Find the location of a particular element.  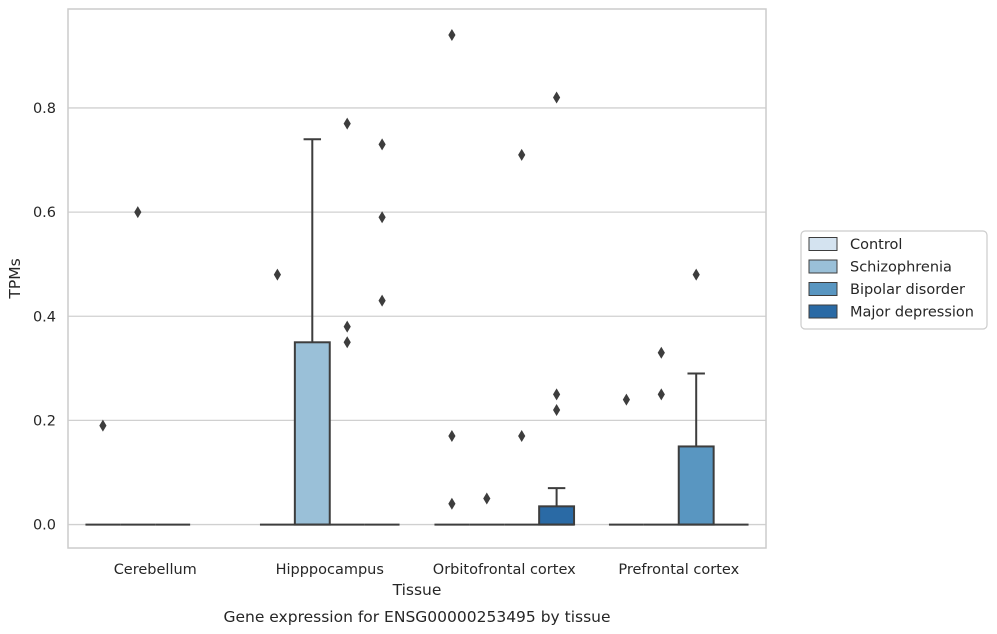

y-tick-label: 0.8 is located at coordinates (44, 109).